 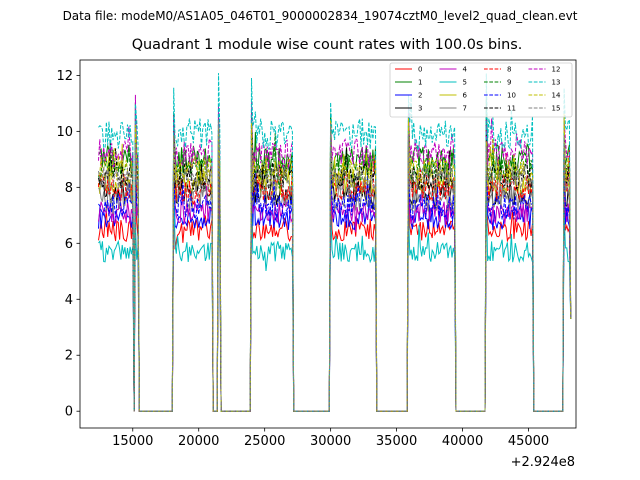 I want to click on legend-label-7: 7, so click(x=465, y=109).